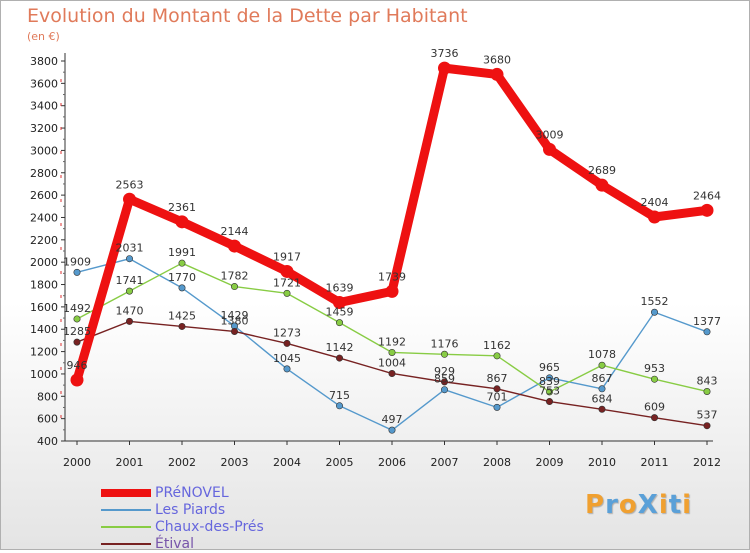 The image size is (750, 553). What do you see at coordinates (190, 510) in the screenshot?
I see `legend-label: Les Piards` at bounding box center [190, 510].